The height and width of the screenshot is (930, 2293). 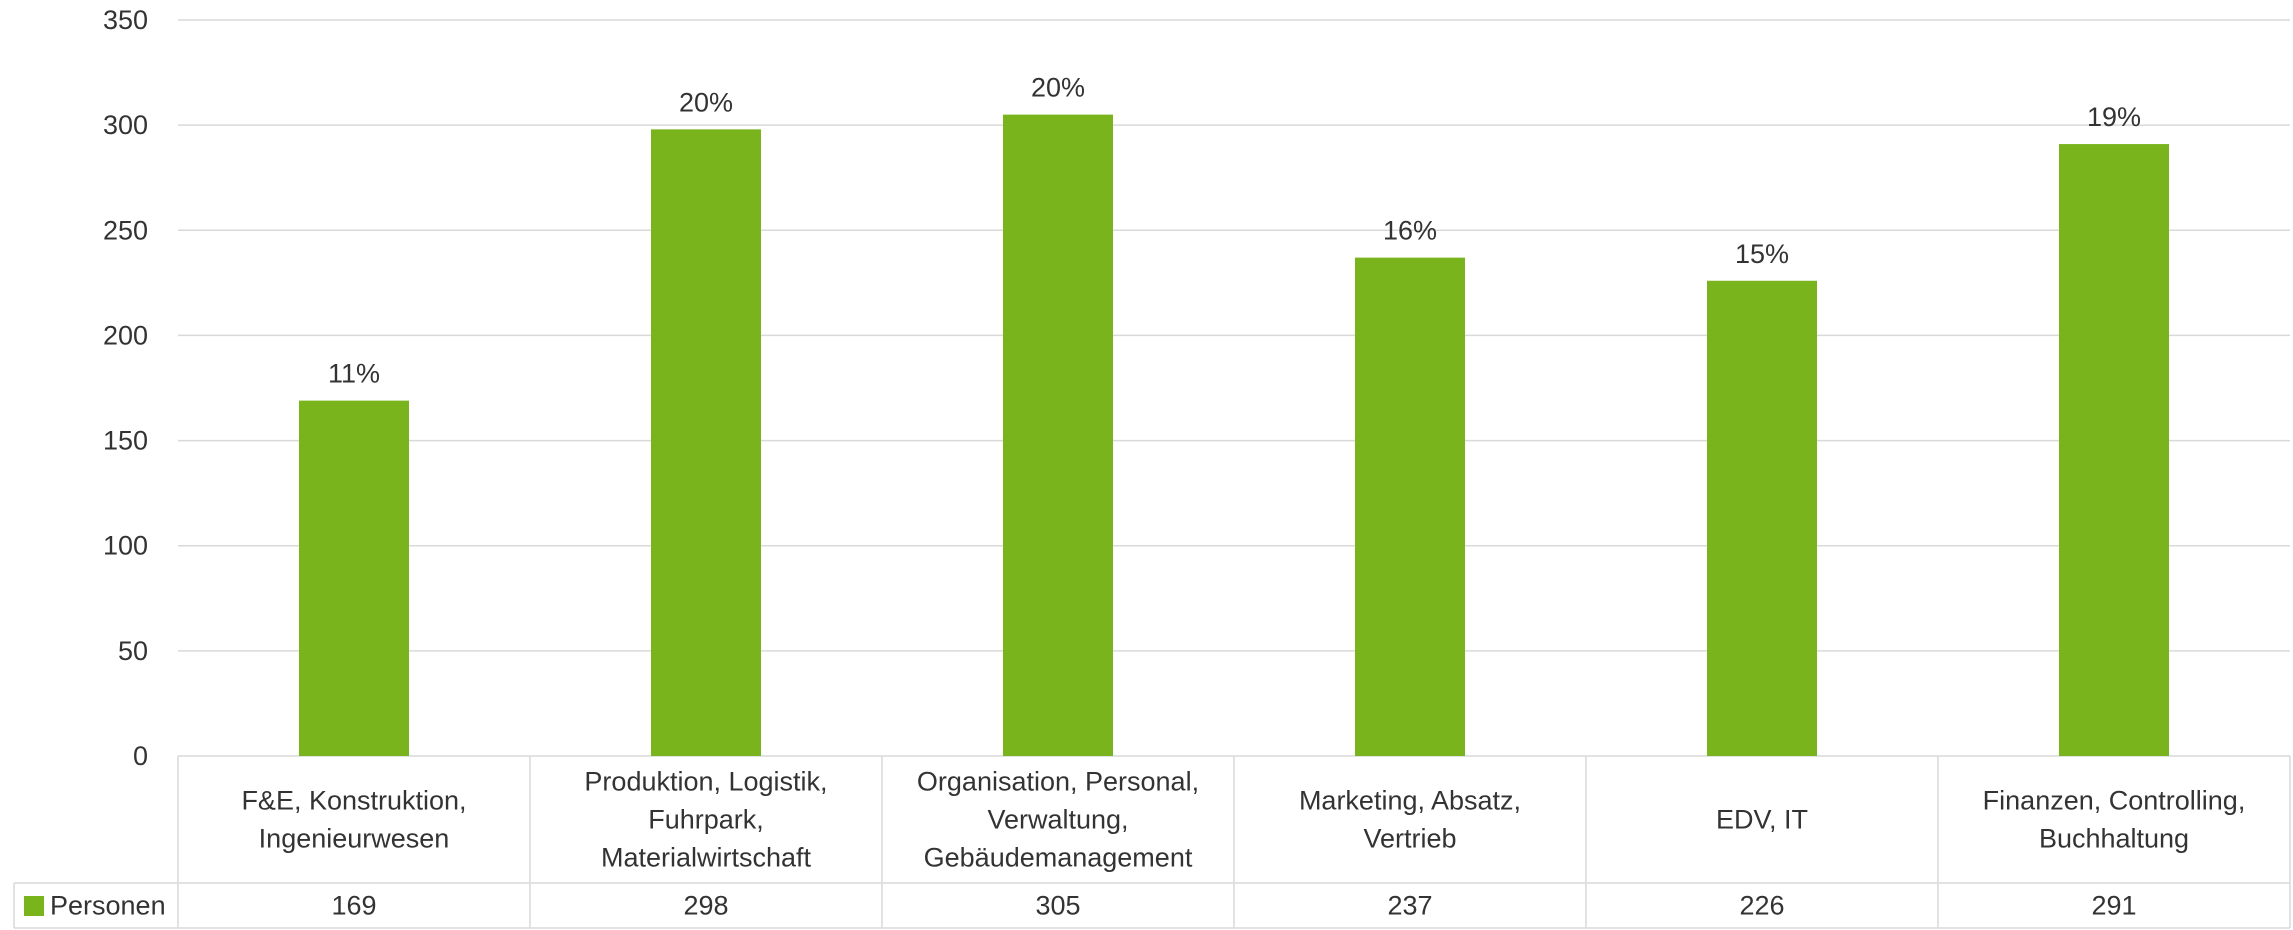 What do you see at coordinates (133, 651) in the screenshot?
I see `y-tick-label: 50` at bounding box center [133, 651].